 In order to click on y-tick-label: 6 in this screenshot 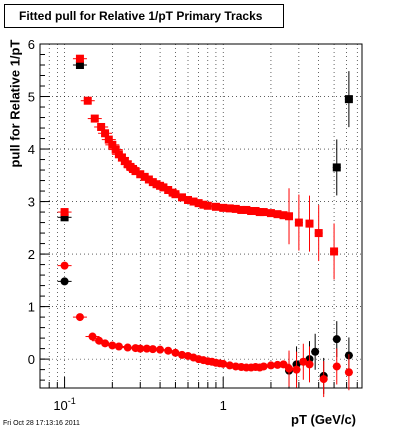, I will do `click(31, 44)`.